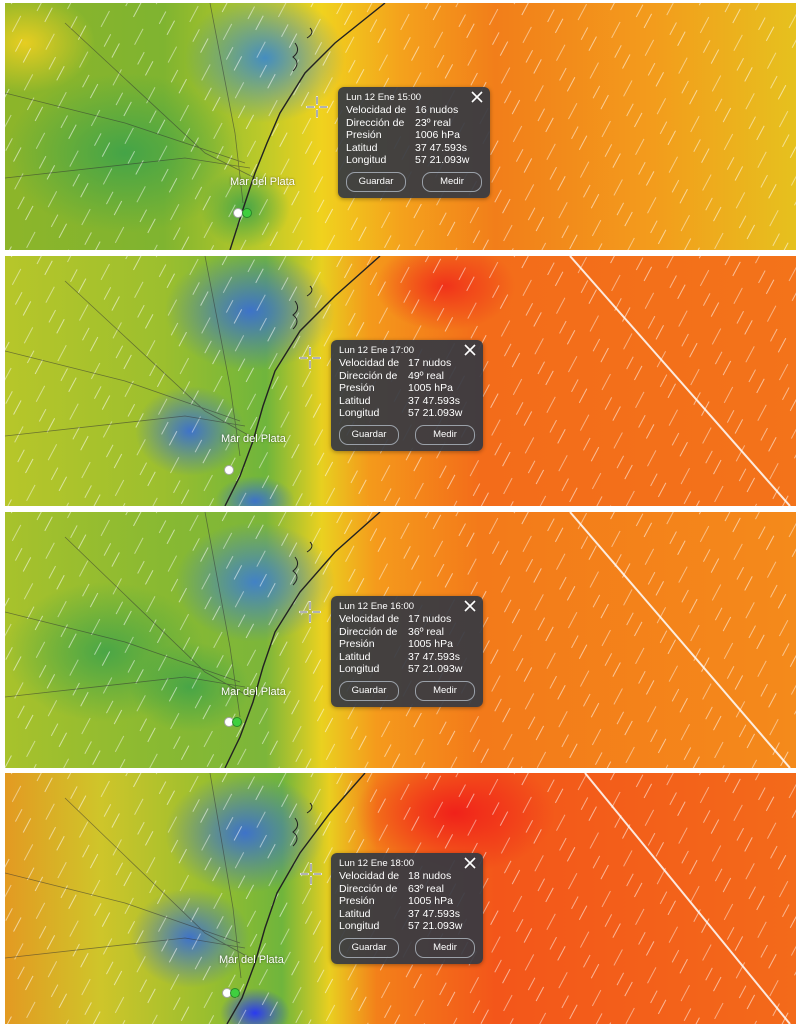 The image size is (805, 1024). I want to click on popup-title: Lun 12 Ene 16:00, so click(377, 606).